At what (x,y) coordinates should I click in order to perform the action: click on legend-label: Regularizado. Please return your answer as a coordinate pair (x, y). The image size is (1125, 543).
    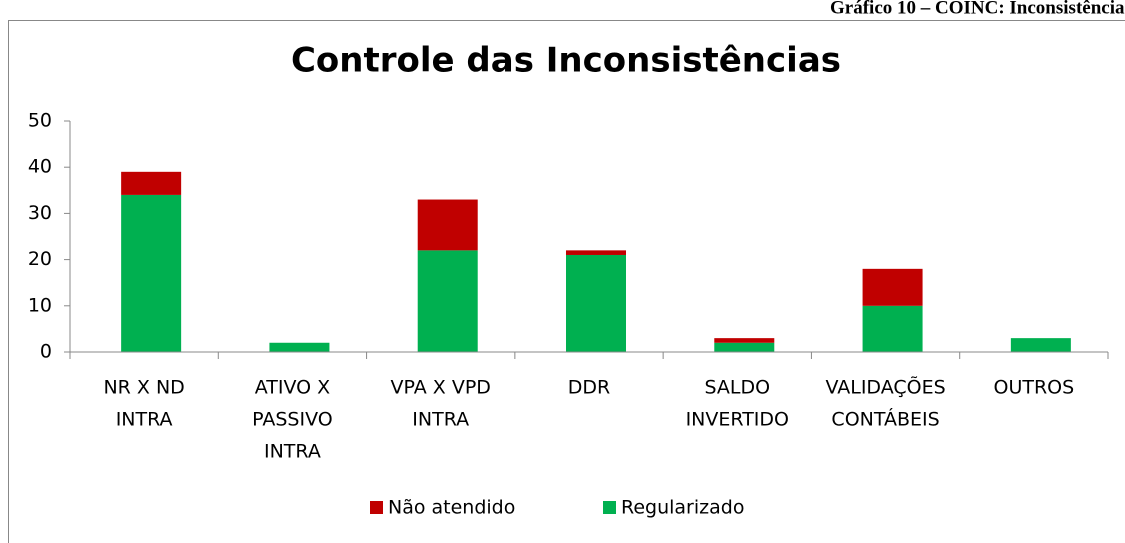
    Looking at the image, I should click on (682, 508).